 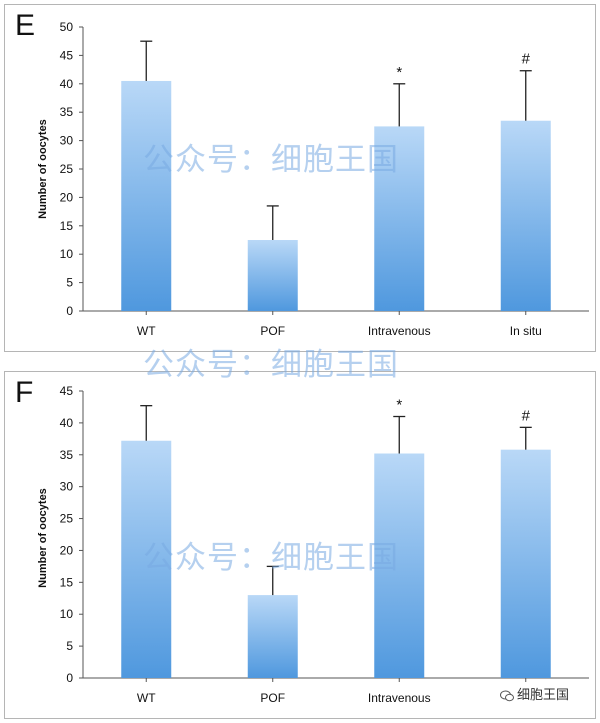 I want to click on bar-series, so click(x=525, y=563).